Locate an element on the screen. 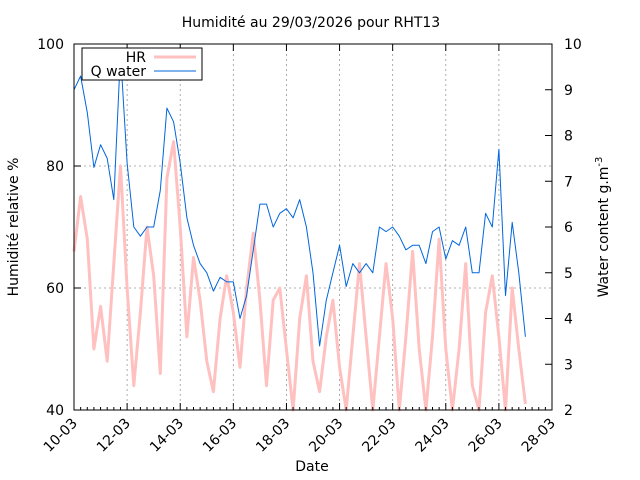 This screenshot has height=480, width=640. x-axis-label: Date is located at coordinates (311, 467).